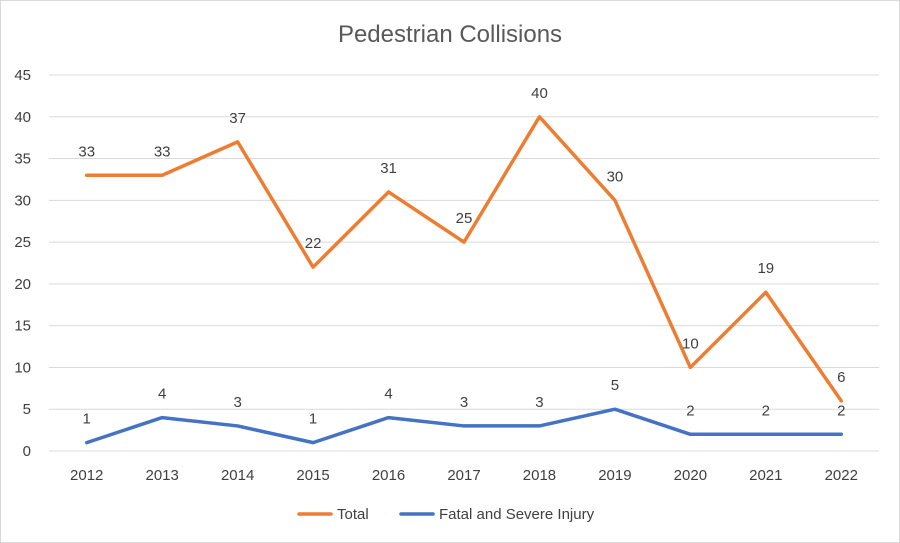 The height and width of the screenshot is (543, 900). What do you see at coordinates (841, 475) in the screenshot?
I see `x-tick-label: 2022` at bounding box center [841, 475].